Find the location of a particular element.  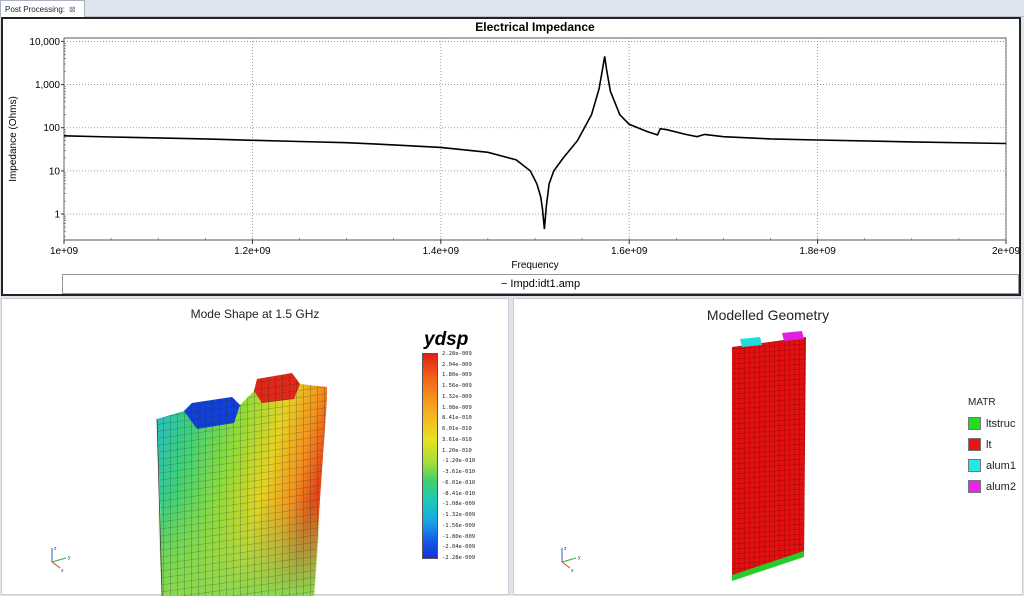

material-legend-item: ltstruc is located at coordinates (991, 423).